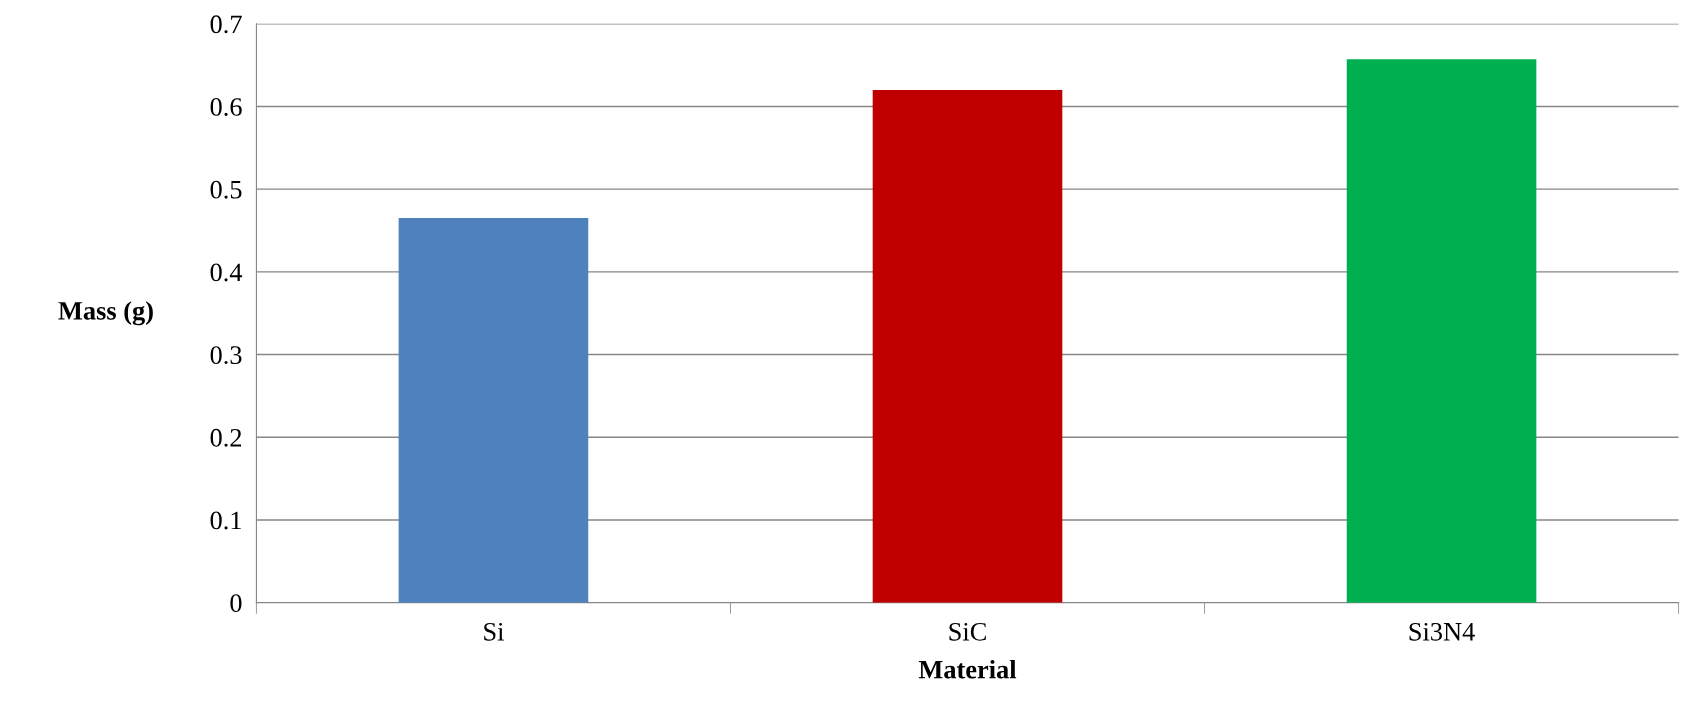 The width and height of the screenshot is (1687, 720). I want to click on y-tick-label: 0.5, so click(226, 189).